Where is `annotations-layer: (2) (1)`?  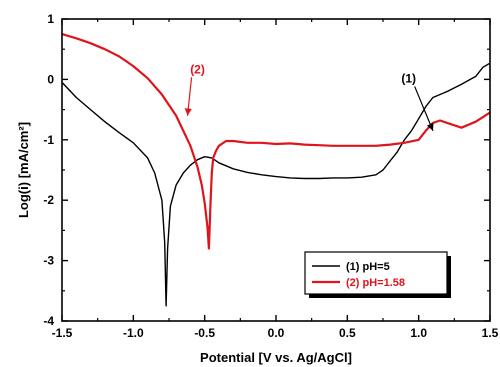 annotations-layer: (2) (1) is located at coordinates (309, 96).